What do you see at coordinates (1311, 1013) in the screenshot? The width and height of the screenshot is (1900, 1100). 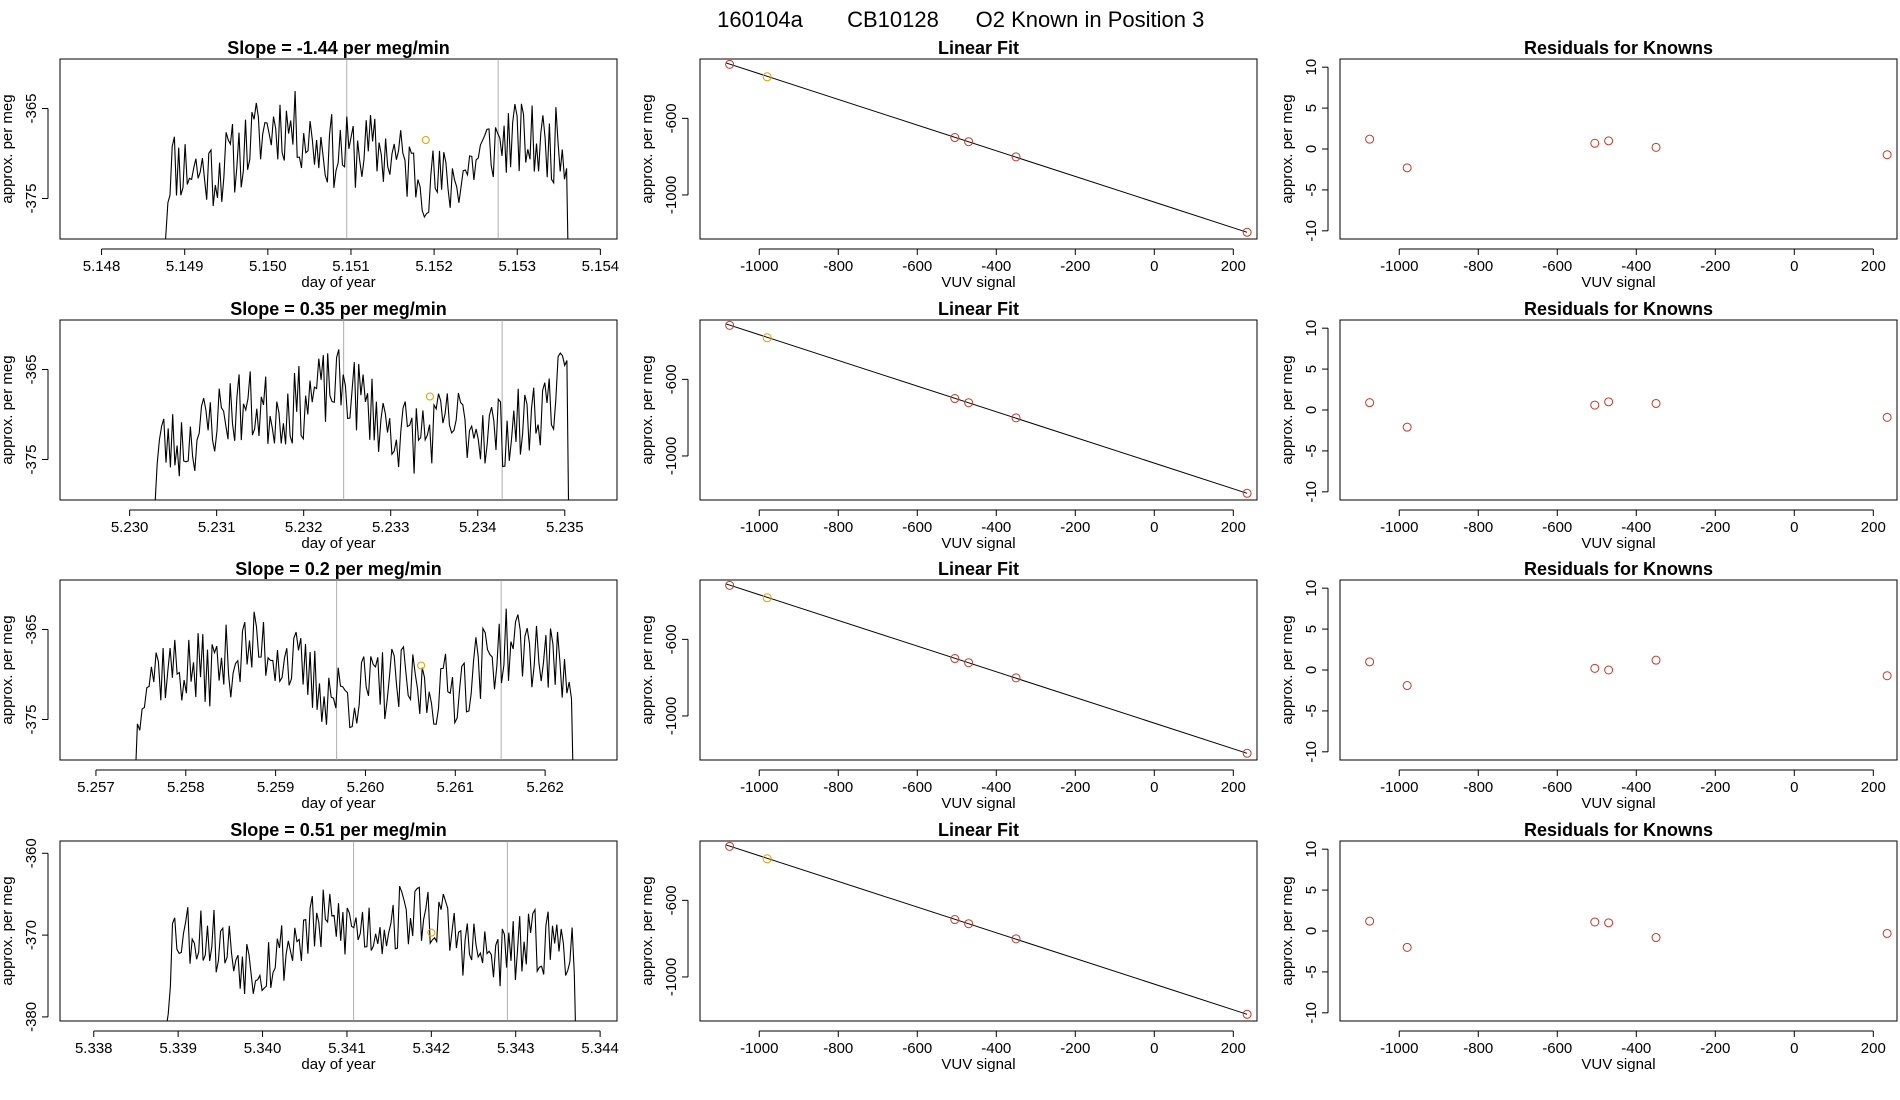 I see `y-tick-label: -10` at bounding box center [1311, 1013].